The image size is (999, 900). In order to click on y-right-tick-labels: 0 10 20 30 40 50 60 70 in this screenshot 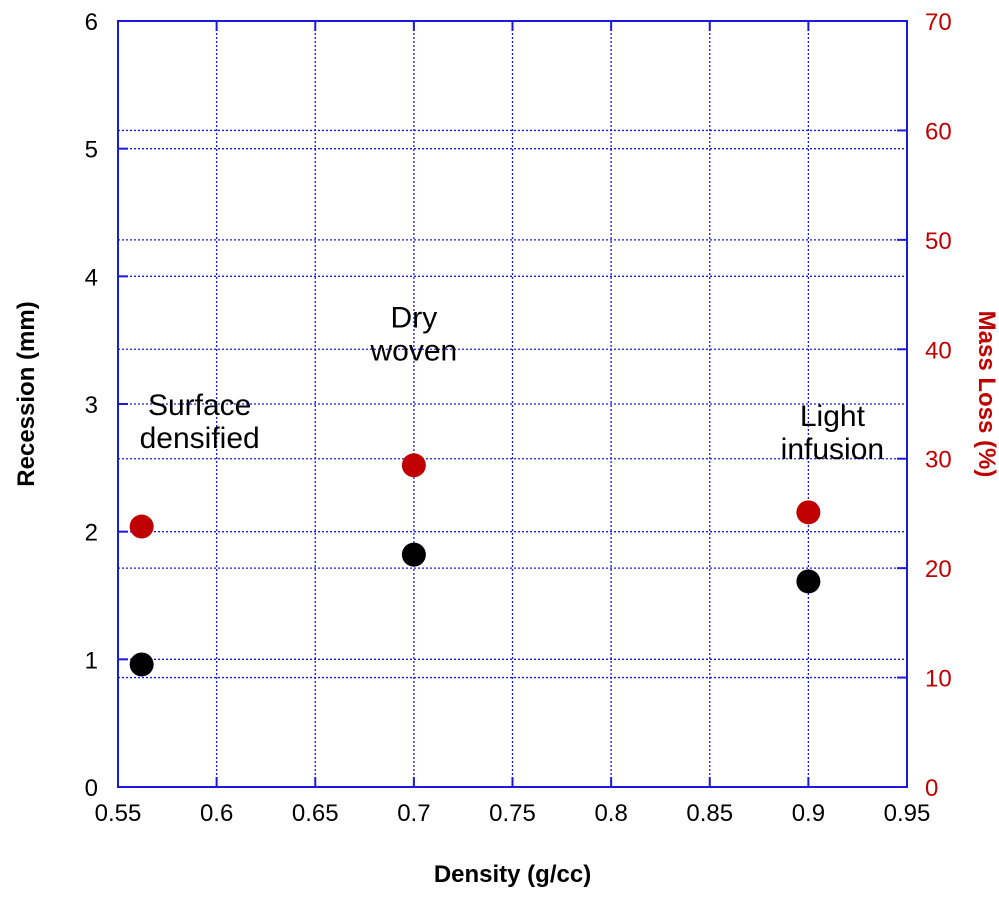, I will do `click(938, 405)`.